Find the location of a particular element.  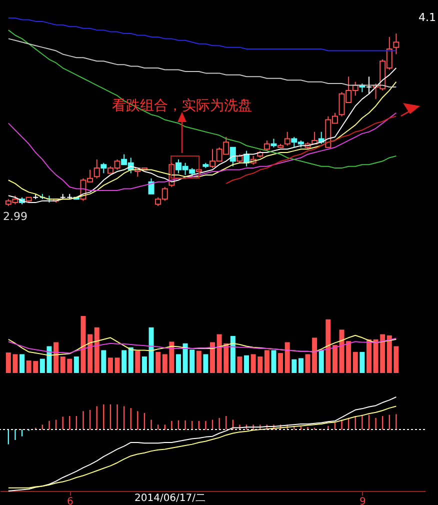

x-tick-label: 9 is located at coordinates (362, 500).